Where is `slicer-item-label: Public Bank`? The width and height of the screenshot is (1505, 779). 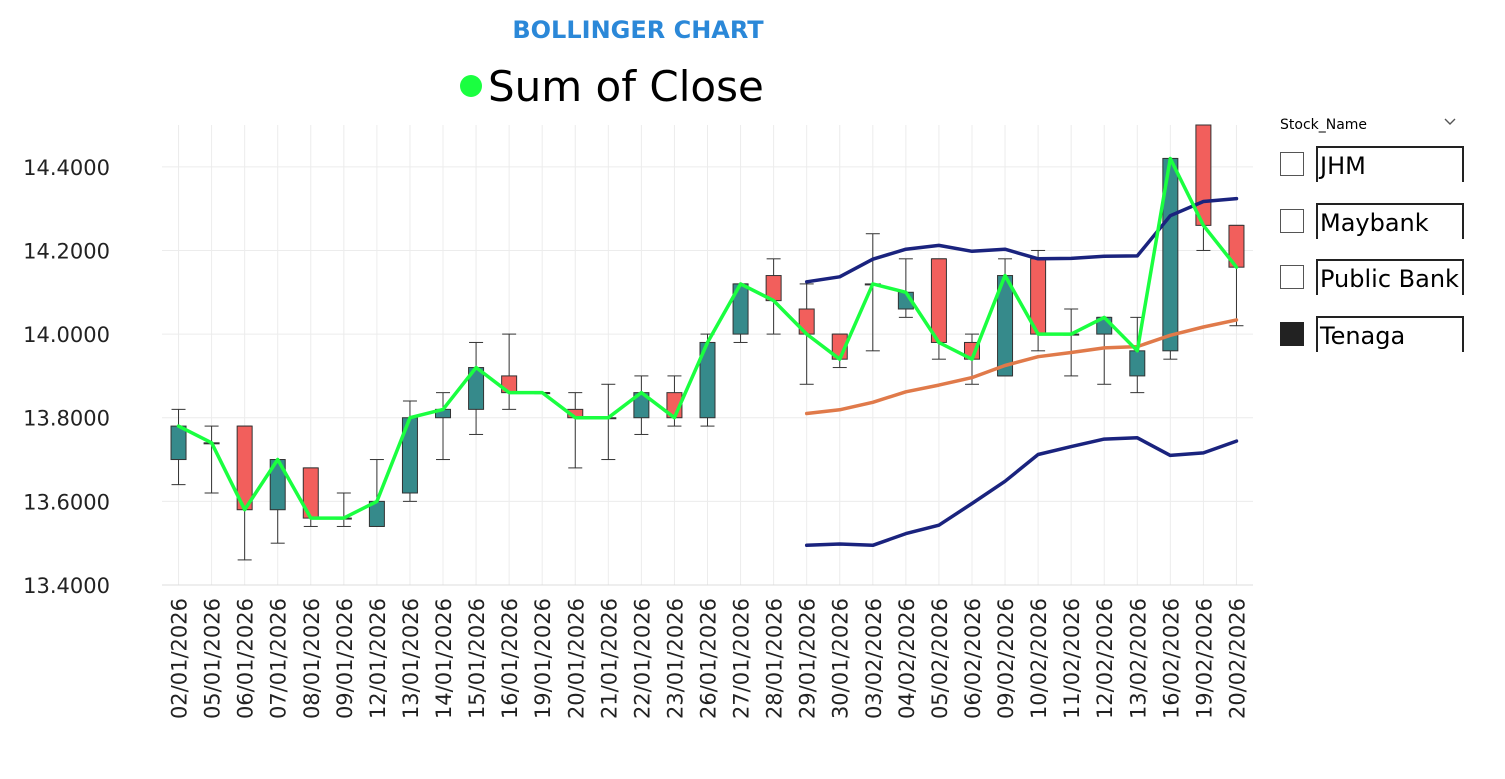
slicer-item-label: Public Bank is located at coordinates (1390, 277).